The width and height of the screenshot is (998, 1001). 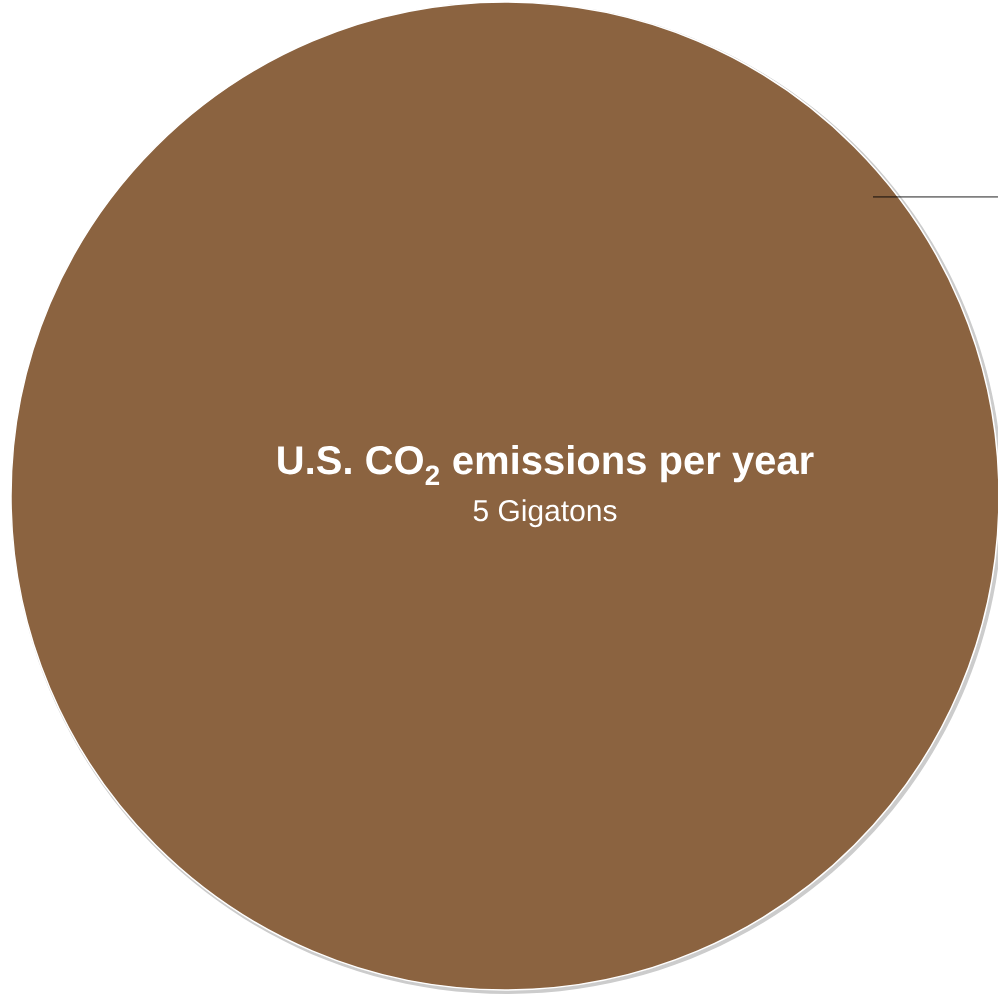 I want to click on category-label: U.S. CO$_{2}$ emissions per year, so click(x=546, y=465).